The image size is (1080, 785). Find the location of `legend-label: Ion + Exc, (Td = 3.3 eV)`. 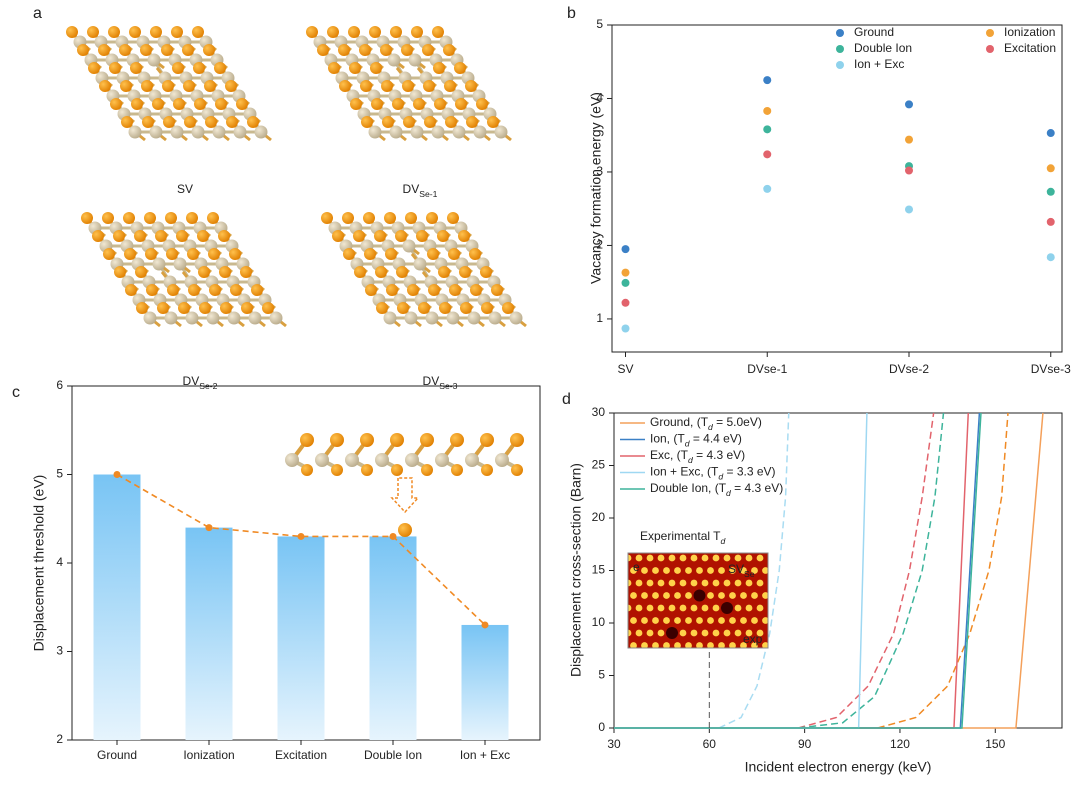

legend-label: Ion + Exc, (Td = 3.3 eV) is located at coordinates (713, 473).